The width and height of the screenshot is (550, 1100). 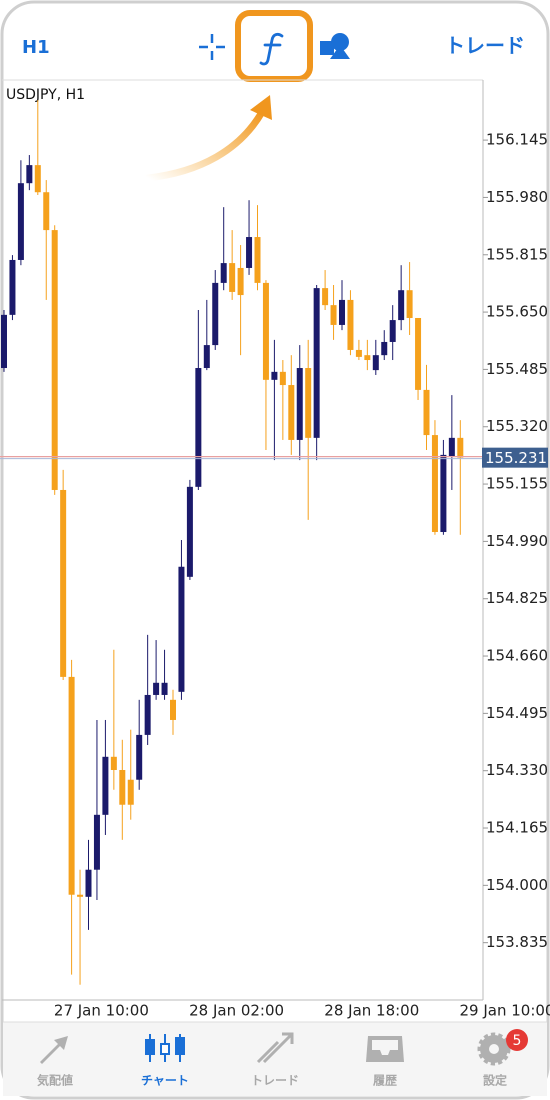 What do you see at coordinates (517, 140) in the screenshot?
I see `y-tick-label: 156.145` at bounding box center [517, 140].